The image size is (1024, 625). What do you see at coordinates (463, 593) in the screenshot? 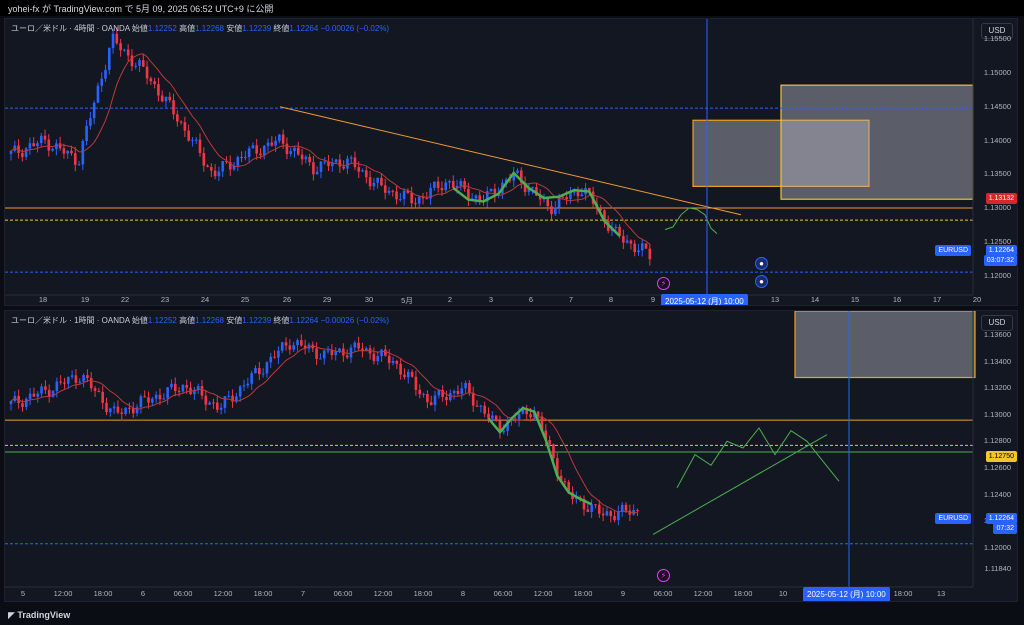
I see `time-axis-label: 8` at bounding box center [463, 593].